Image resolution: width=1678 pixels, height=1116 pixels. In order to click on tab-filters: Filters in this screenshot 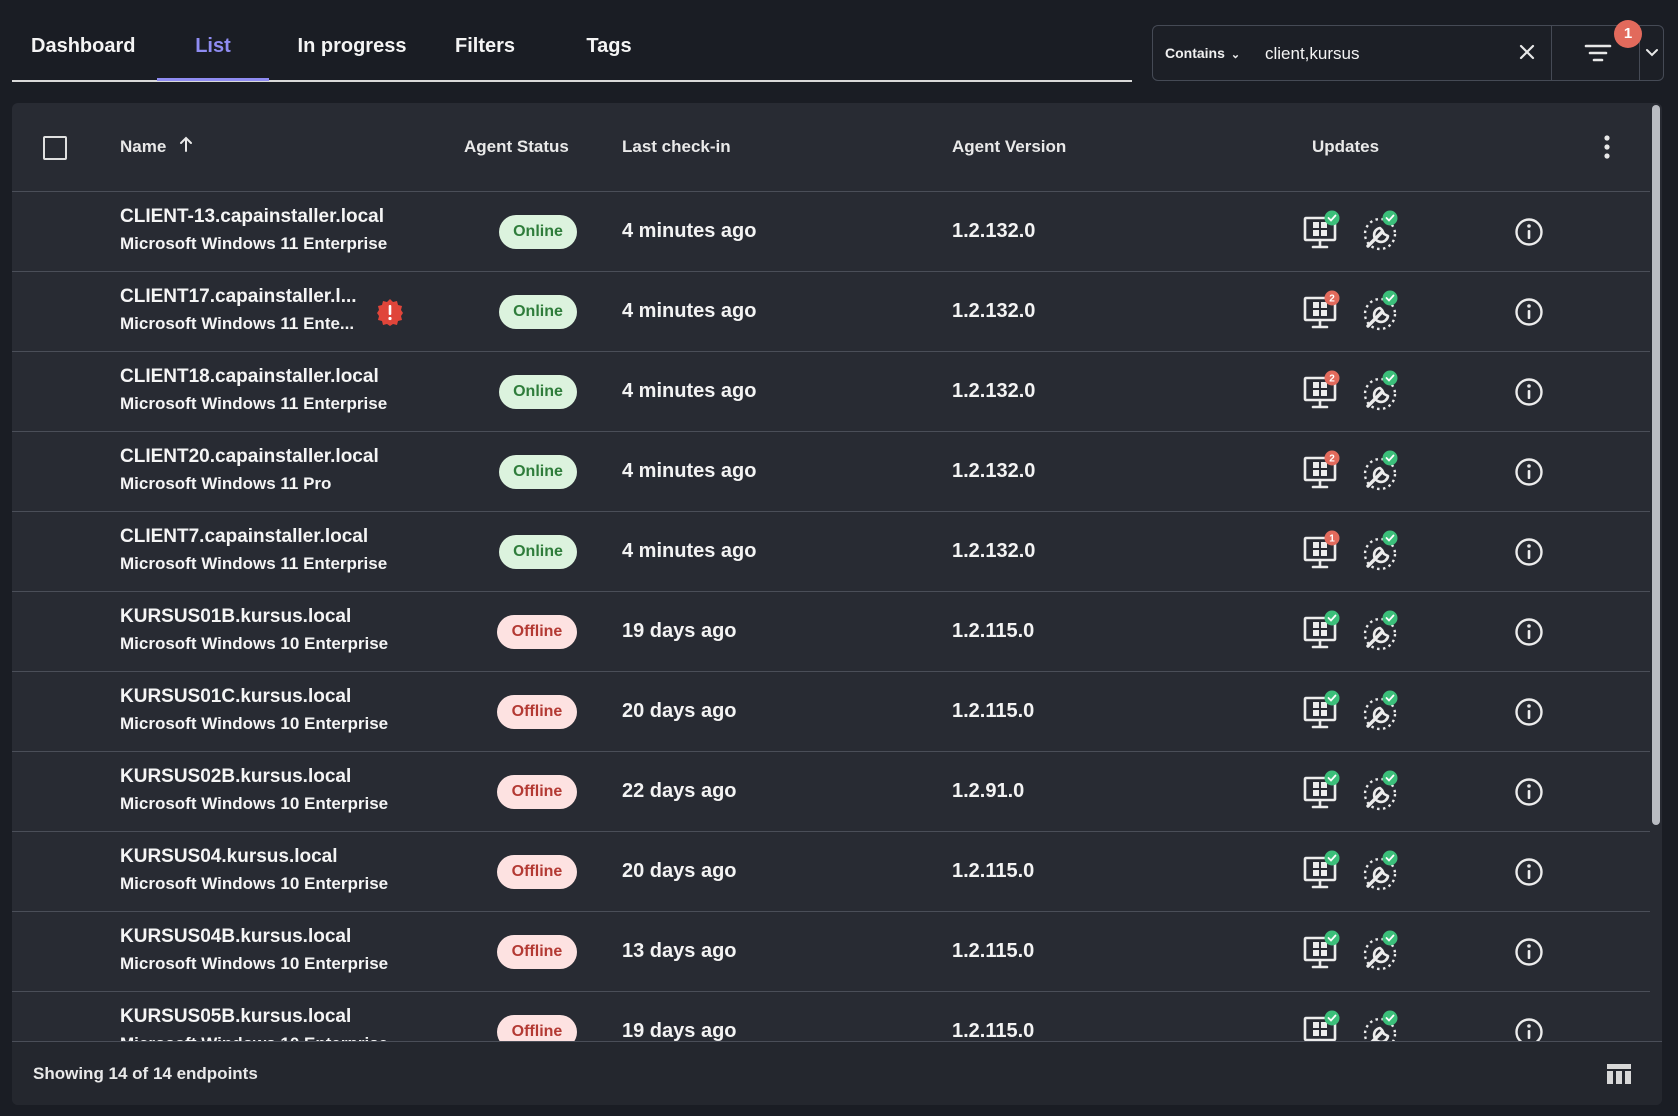, I will do `click(485, 46)`.